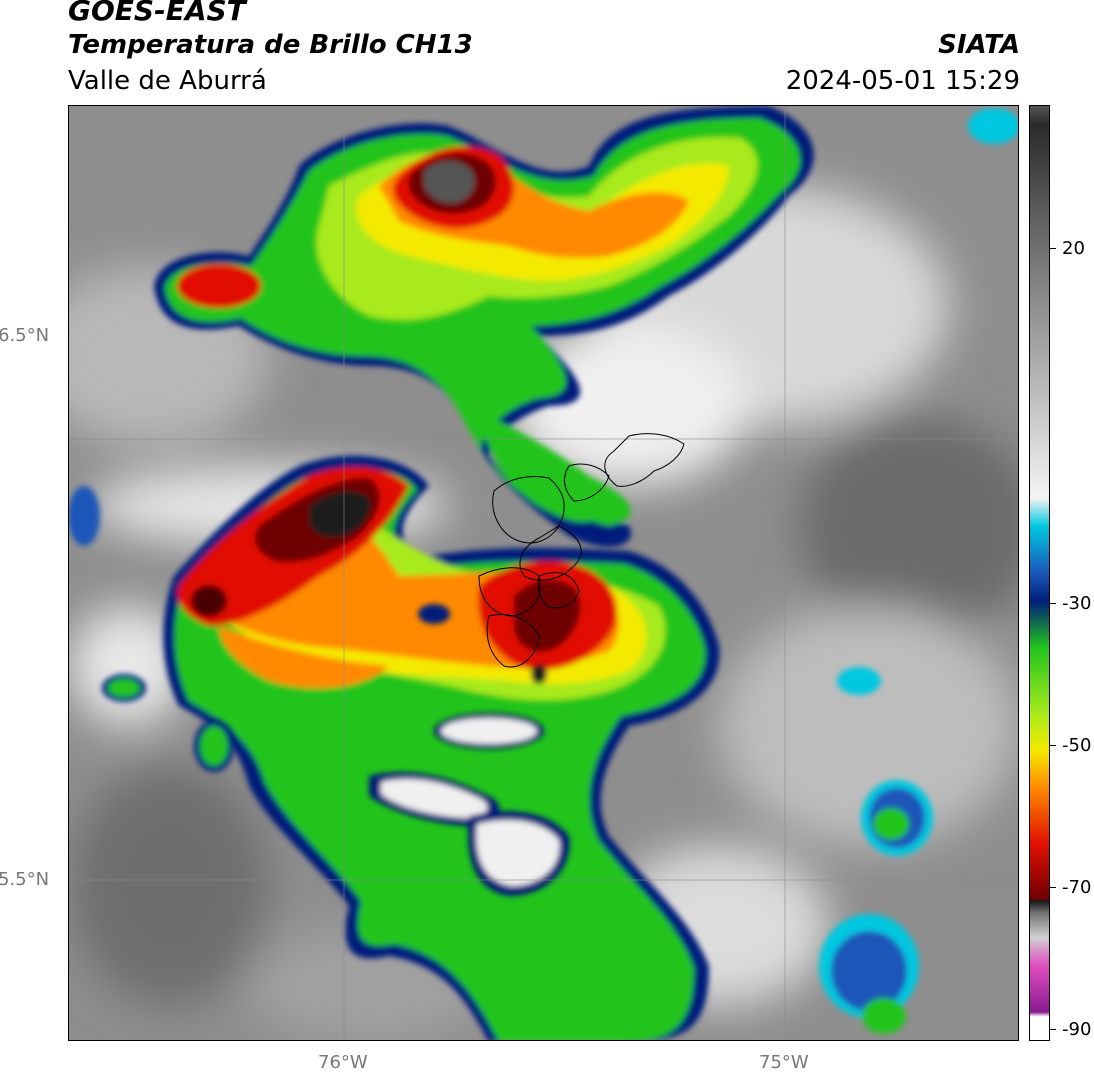 The width and height of the screenshot is (1094, 1078). I want to click on temperature-colorbar, so click(1039, 573).